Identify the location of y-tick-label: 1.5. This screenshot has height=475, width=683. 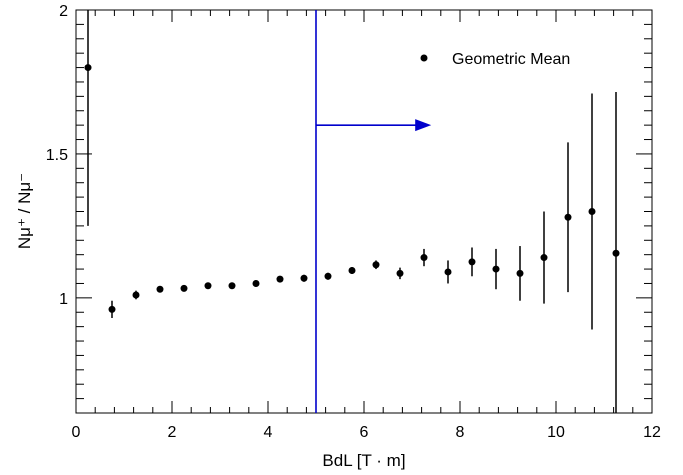
(57, 155).